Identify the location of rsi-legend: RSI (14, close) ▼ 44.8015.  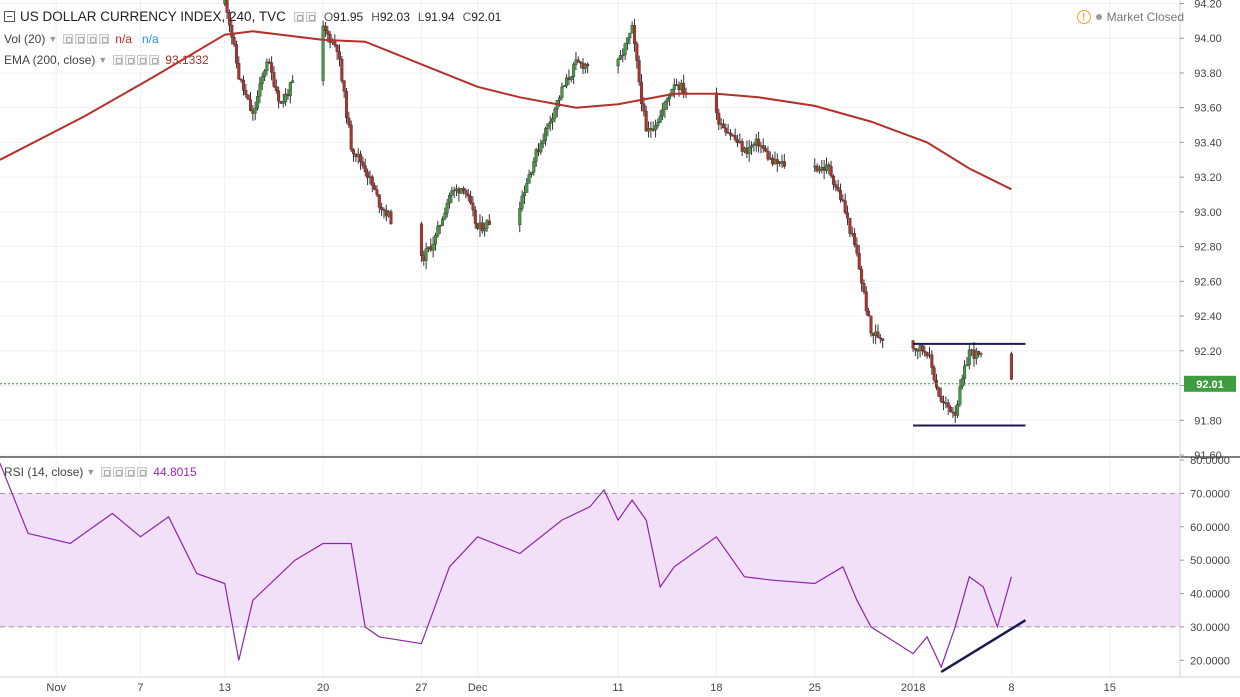
(100, 472).